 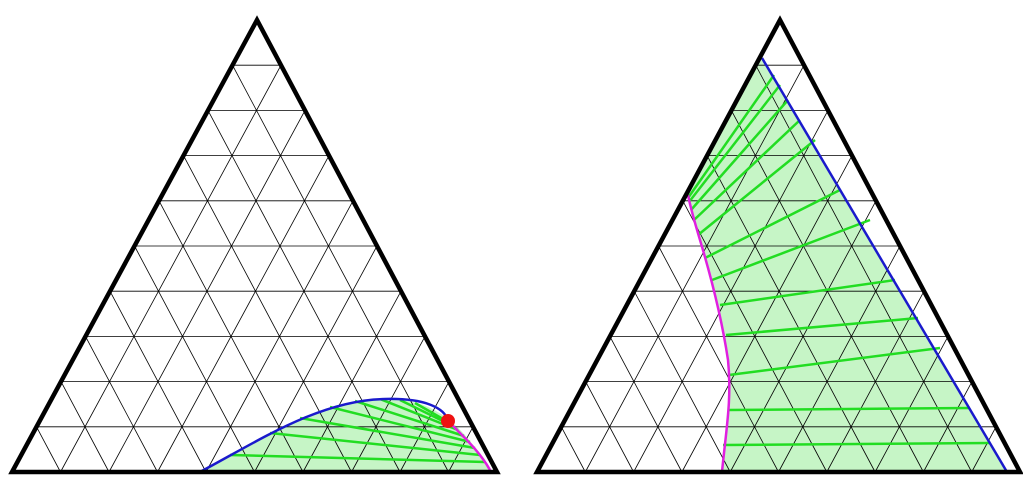 I want to click on binodal-curve, so click(x=324, y=435).